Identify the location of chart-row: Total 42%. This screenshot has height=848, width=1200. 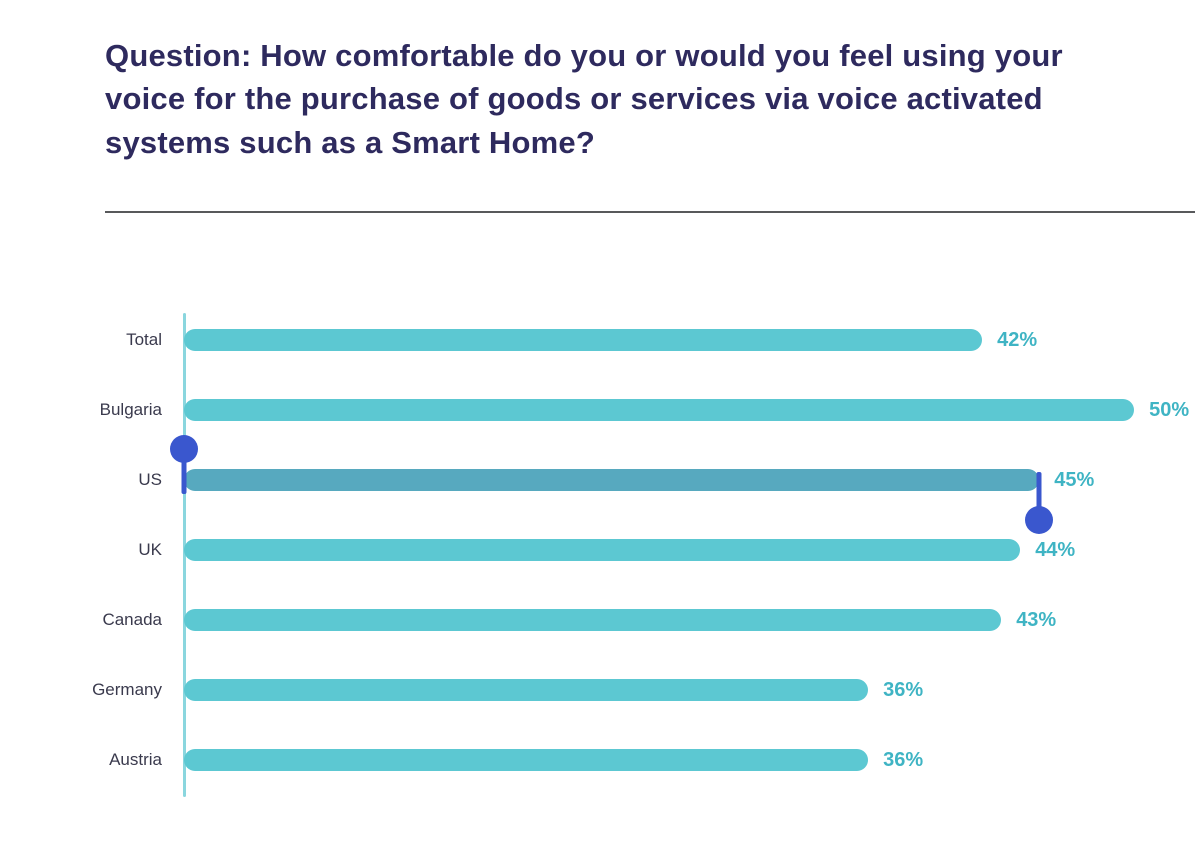
(597, 340).